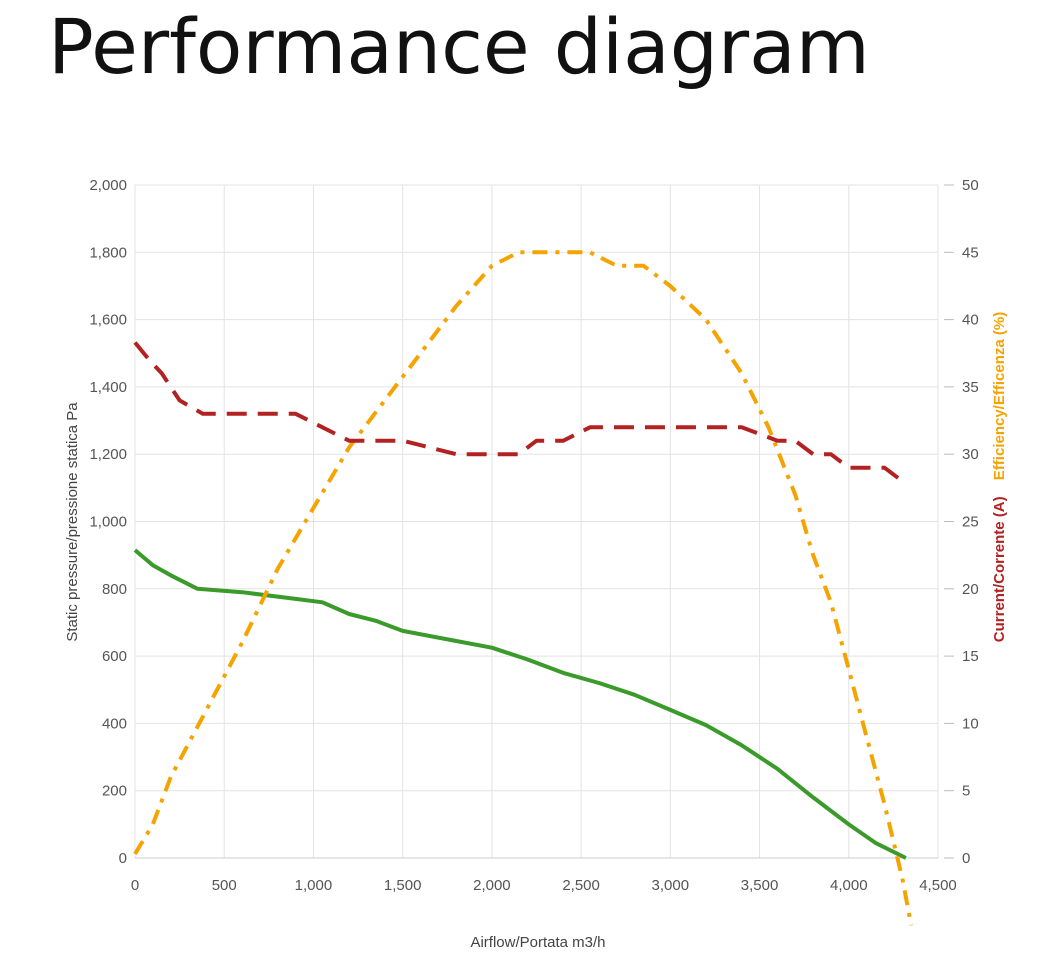 Image resolution: width=1037 pixels, height=965 pixels. What do you see at coordinates (970, 723) in the screenshot?
I see `right-tick-label: 10` at bounding box center [970, 723].